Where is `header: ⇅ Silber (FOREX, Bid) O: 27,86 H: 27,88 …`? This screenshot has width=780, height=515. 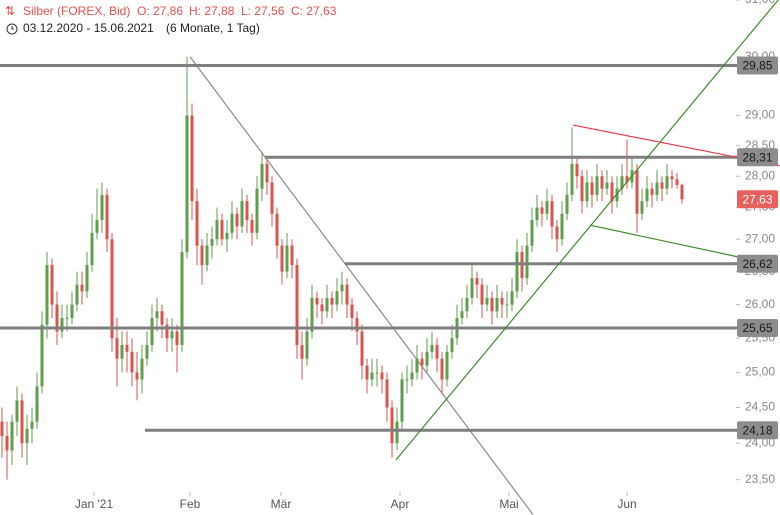
header: ⇅ Silber (FOREX, Bid) O: 27,86 H: 27,88 … is located at coordinates (171, 19).